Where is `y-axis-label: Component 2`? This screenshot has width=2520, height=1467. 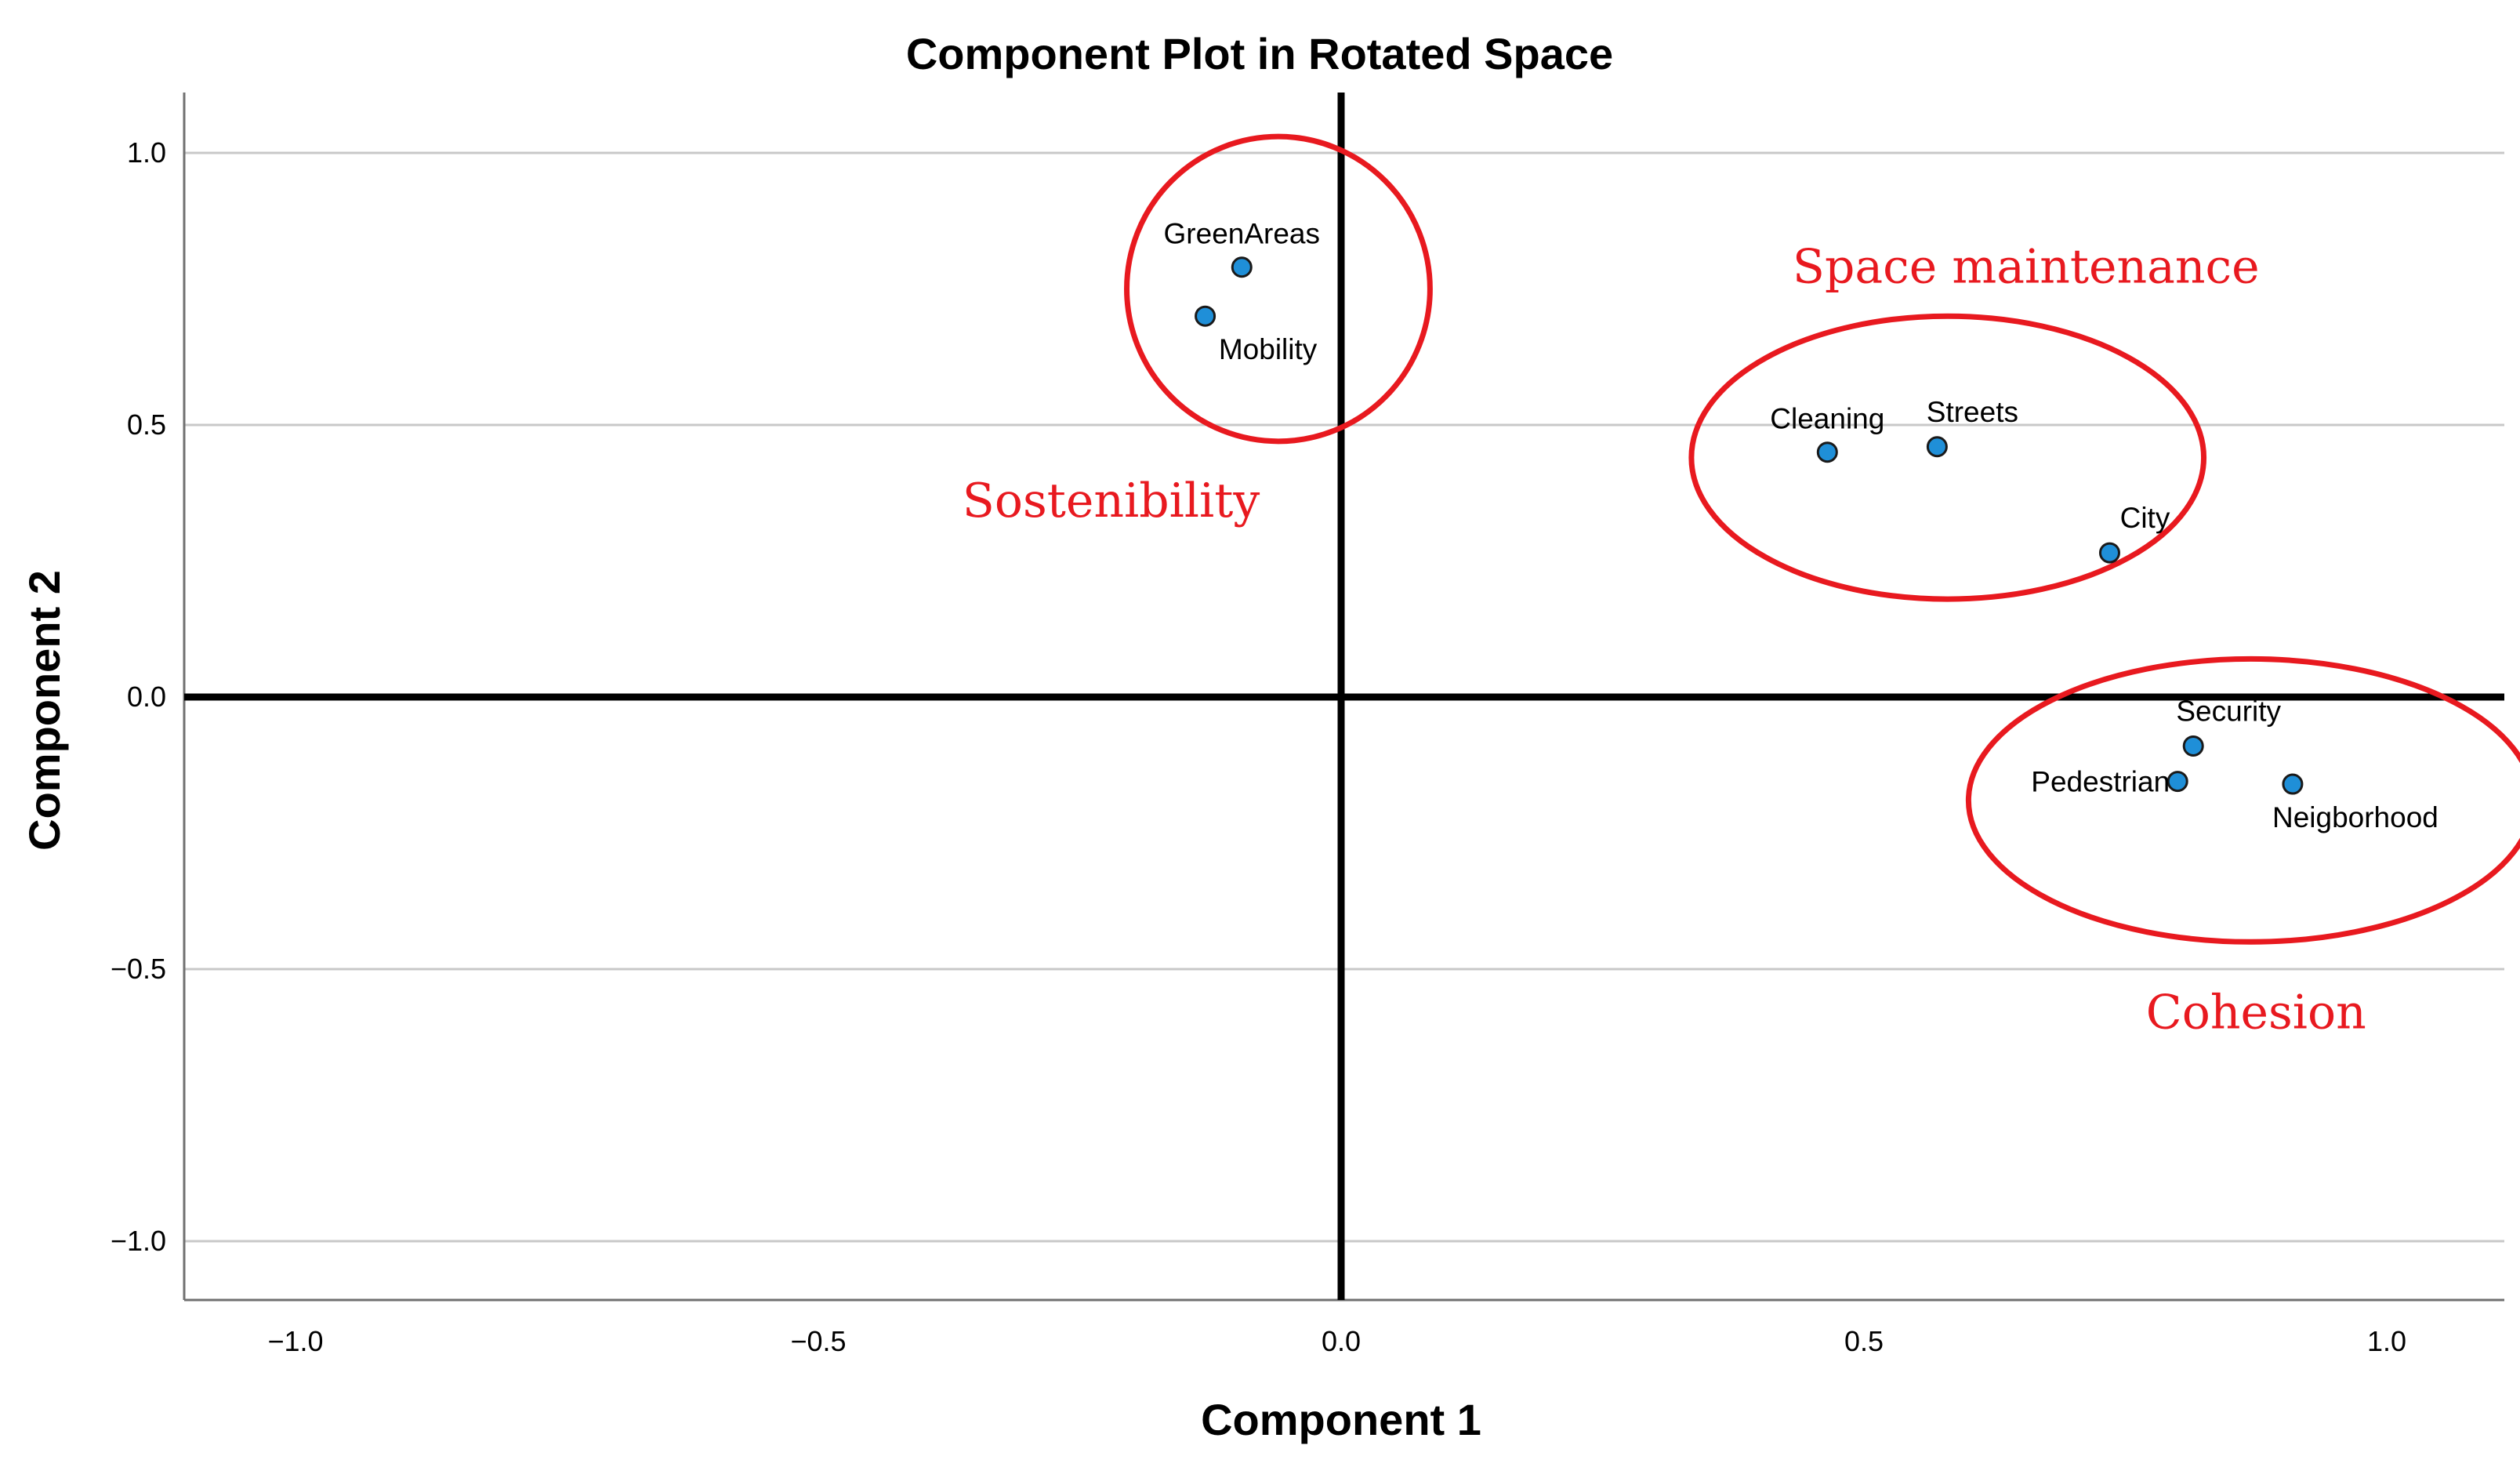 y-axis-label: Component 2 is located at coordinates (44, 710).